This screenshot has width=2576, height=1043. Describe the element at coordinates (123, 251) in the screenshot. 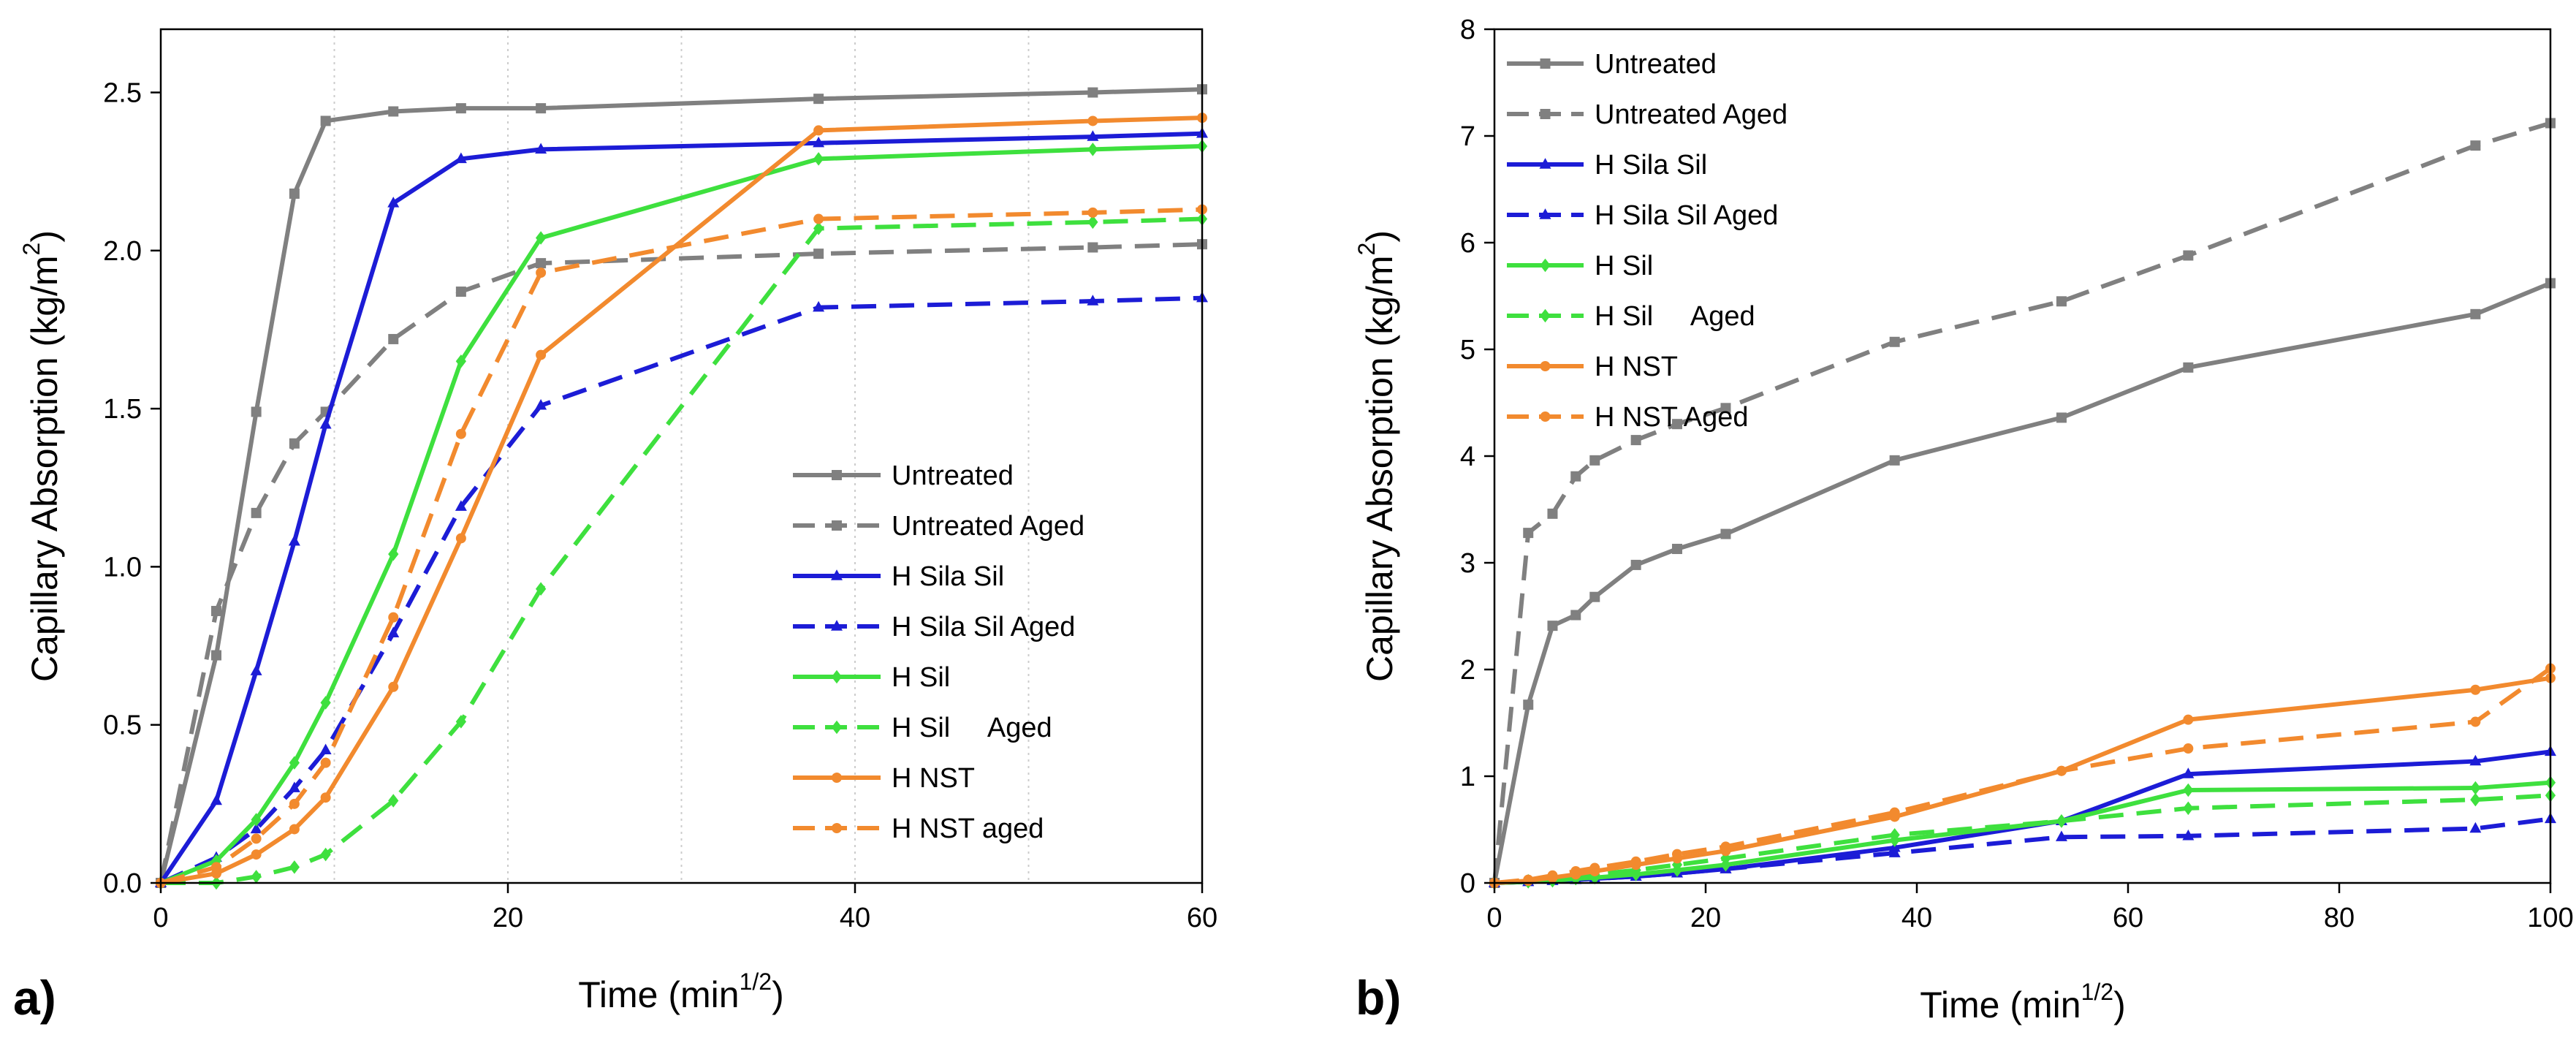

I see `y-tick-label: 2.0` at that location.